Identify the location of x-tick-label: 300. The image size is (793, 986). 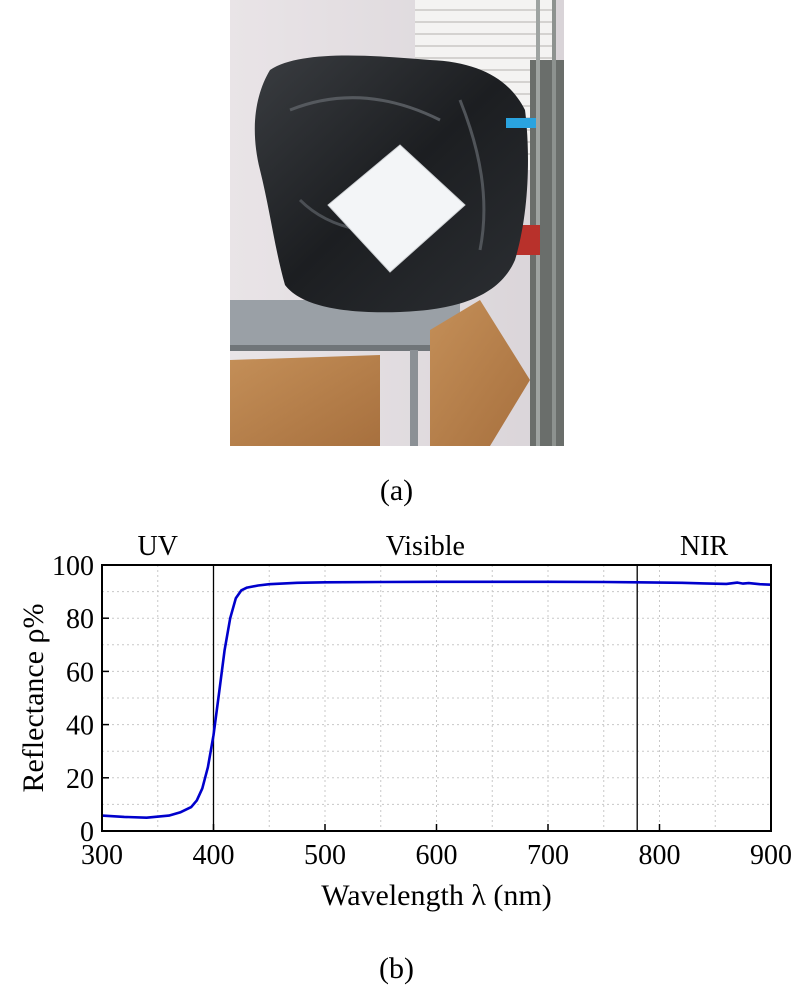
(102, 855).